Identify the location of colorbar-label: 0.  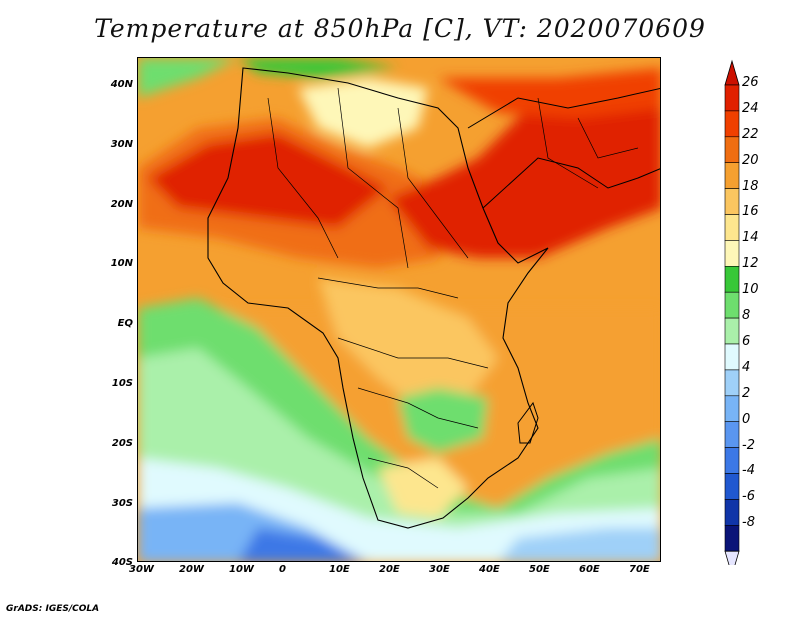
(746, 419).